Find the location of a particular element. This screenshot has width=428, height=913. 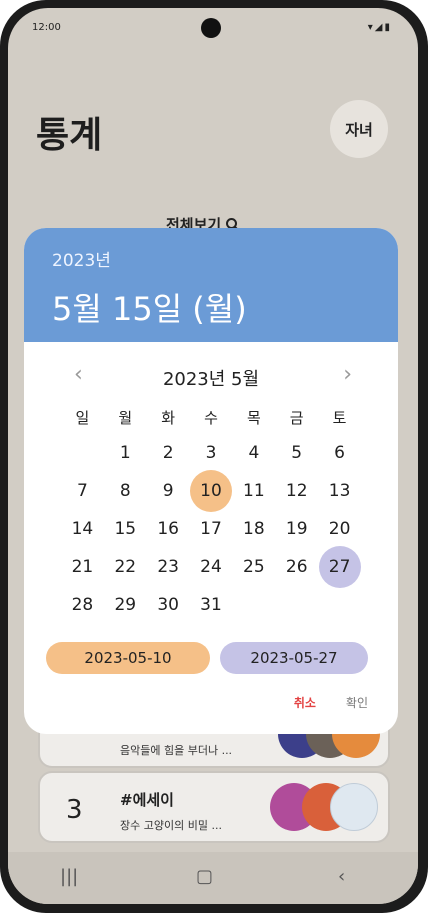

month-label: 2023년 5월 is located at coordinates (211, 379).